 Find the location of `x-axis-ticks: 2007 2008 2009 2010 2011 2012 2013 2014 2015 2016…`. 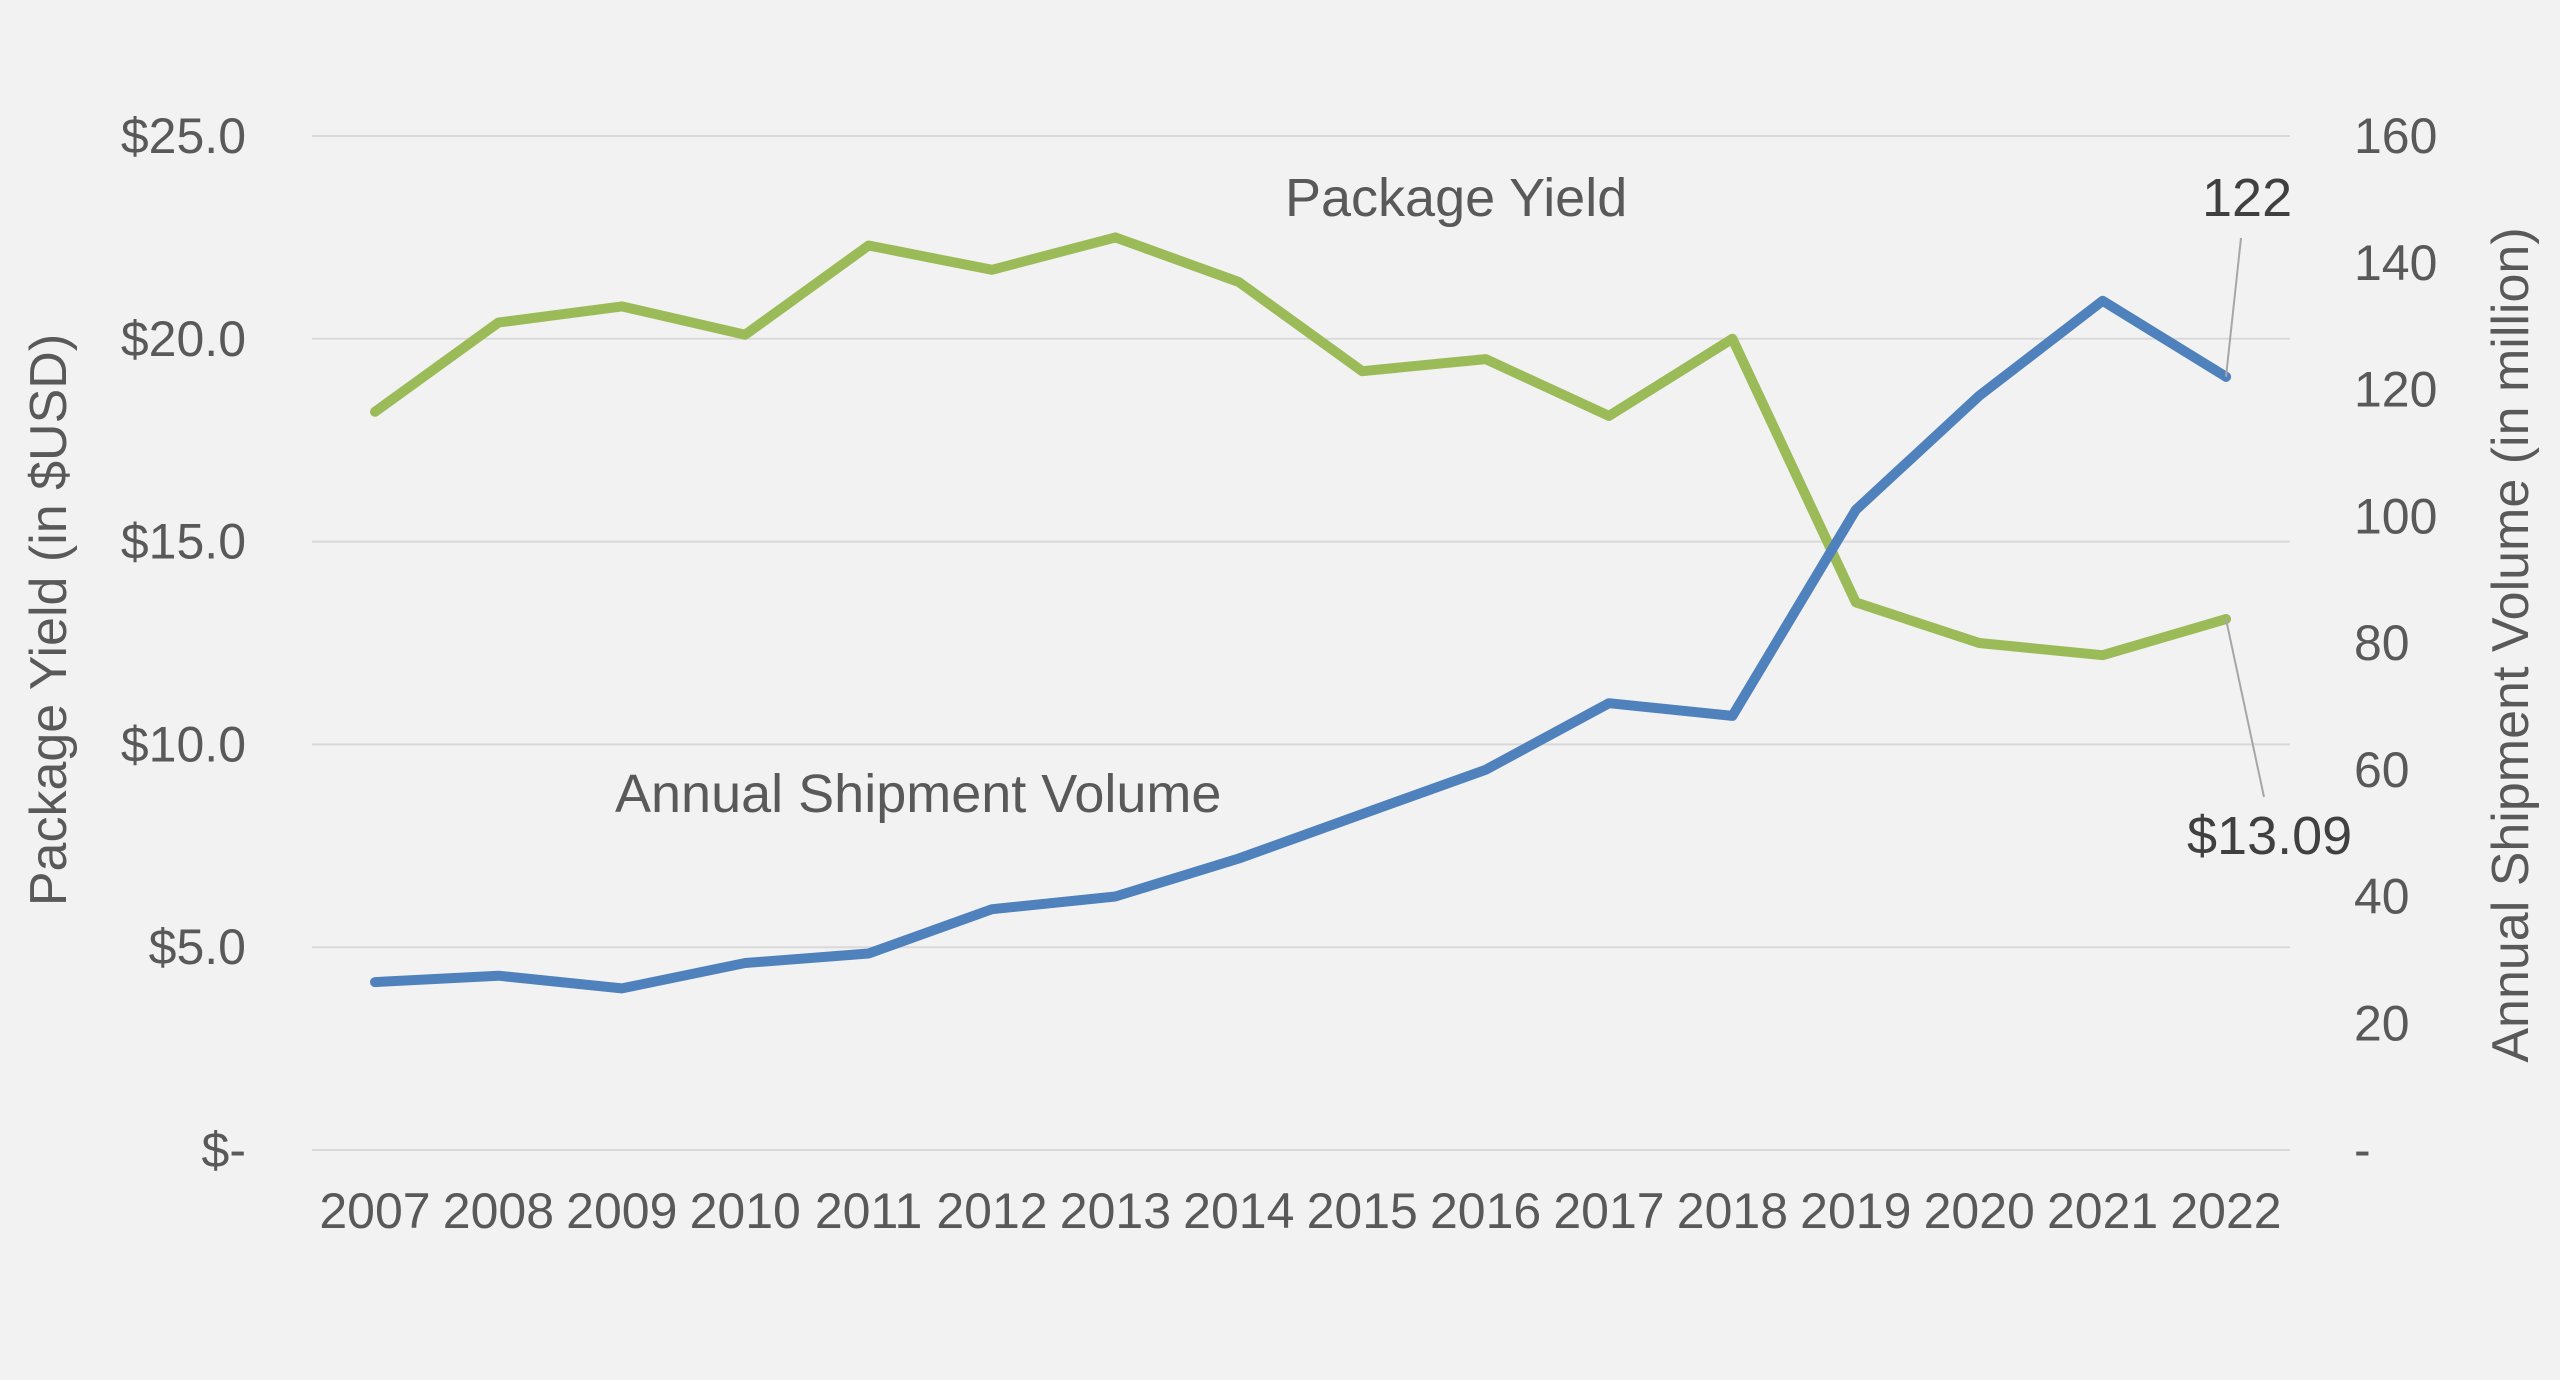

x-axis-ticks: 2007 2008 2009 2010 2011 2012 2013 2014 2015 2016… is located at coordinates (1300, 1211).